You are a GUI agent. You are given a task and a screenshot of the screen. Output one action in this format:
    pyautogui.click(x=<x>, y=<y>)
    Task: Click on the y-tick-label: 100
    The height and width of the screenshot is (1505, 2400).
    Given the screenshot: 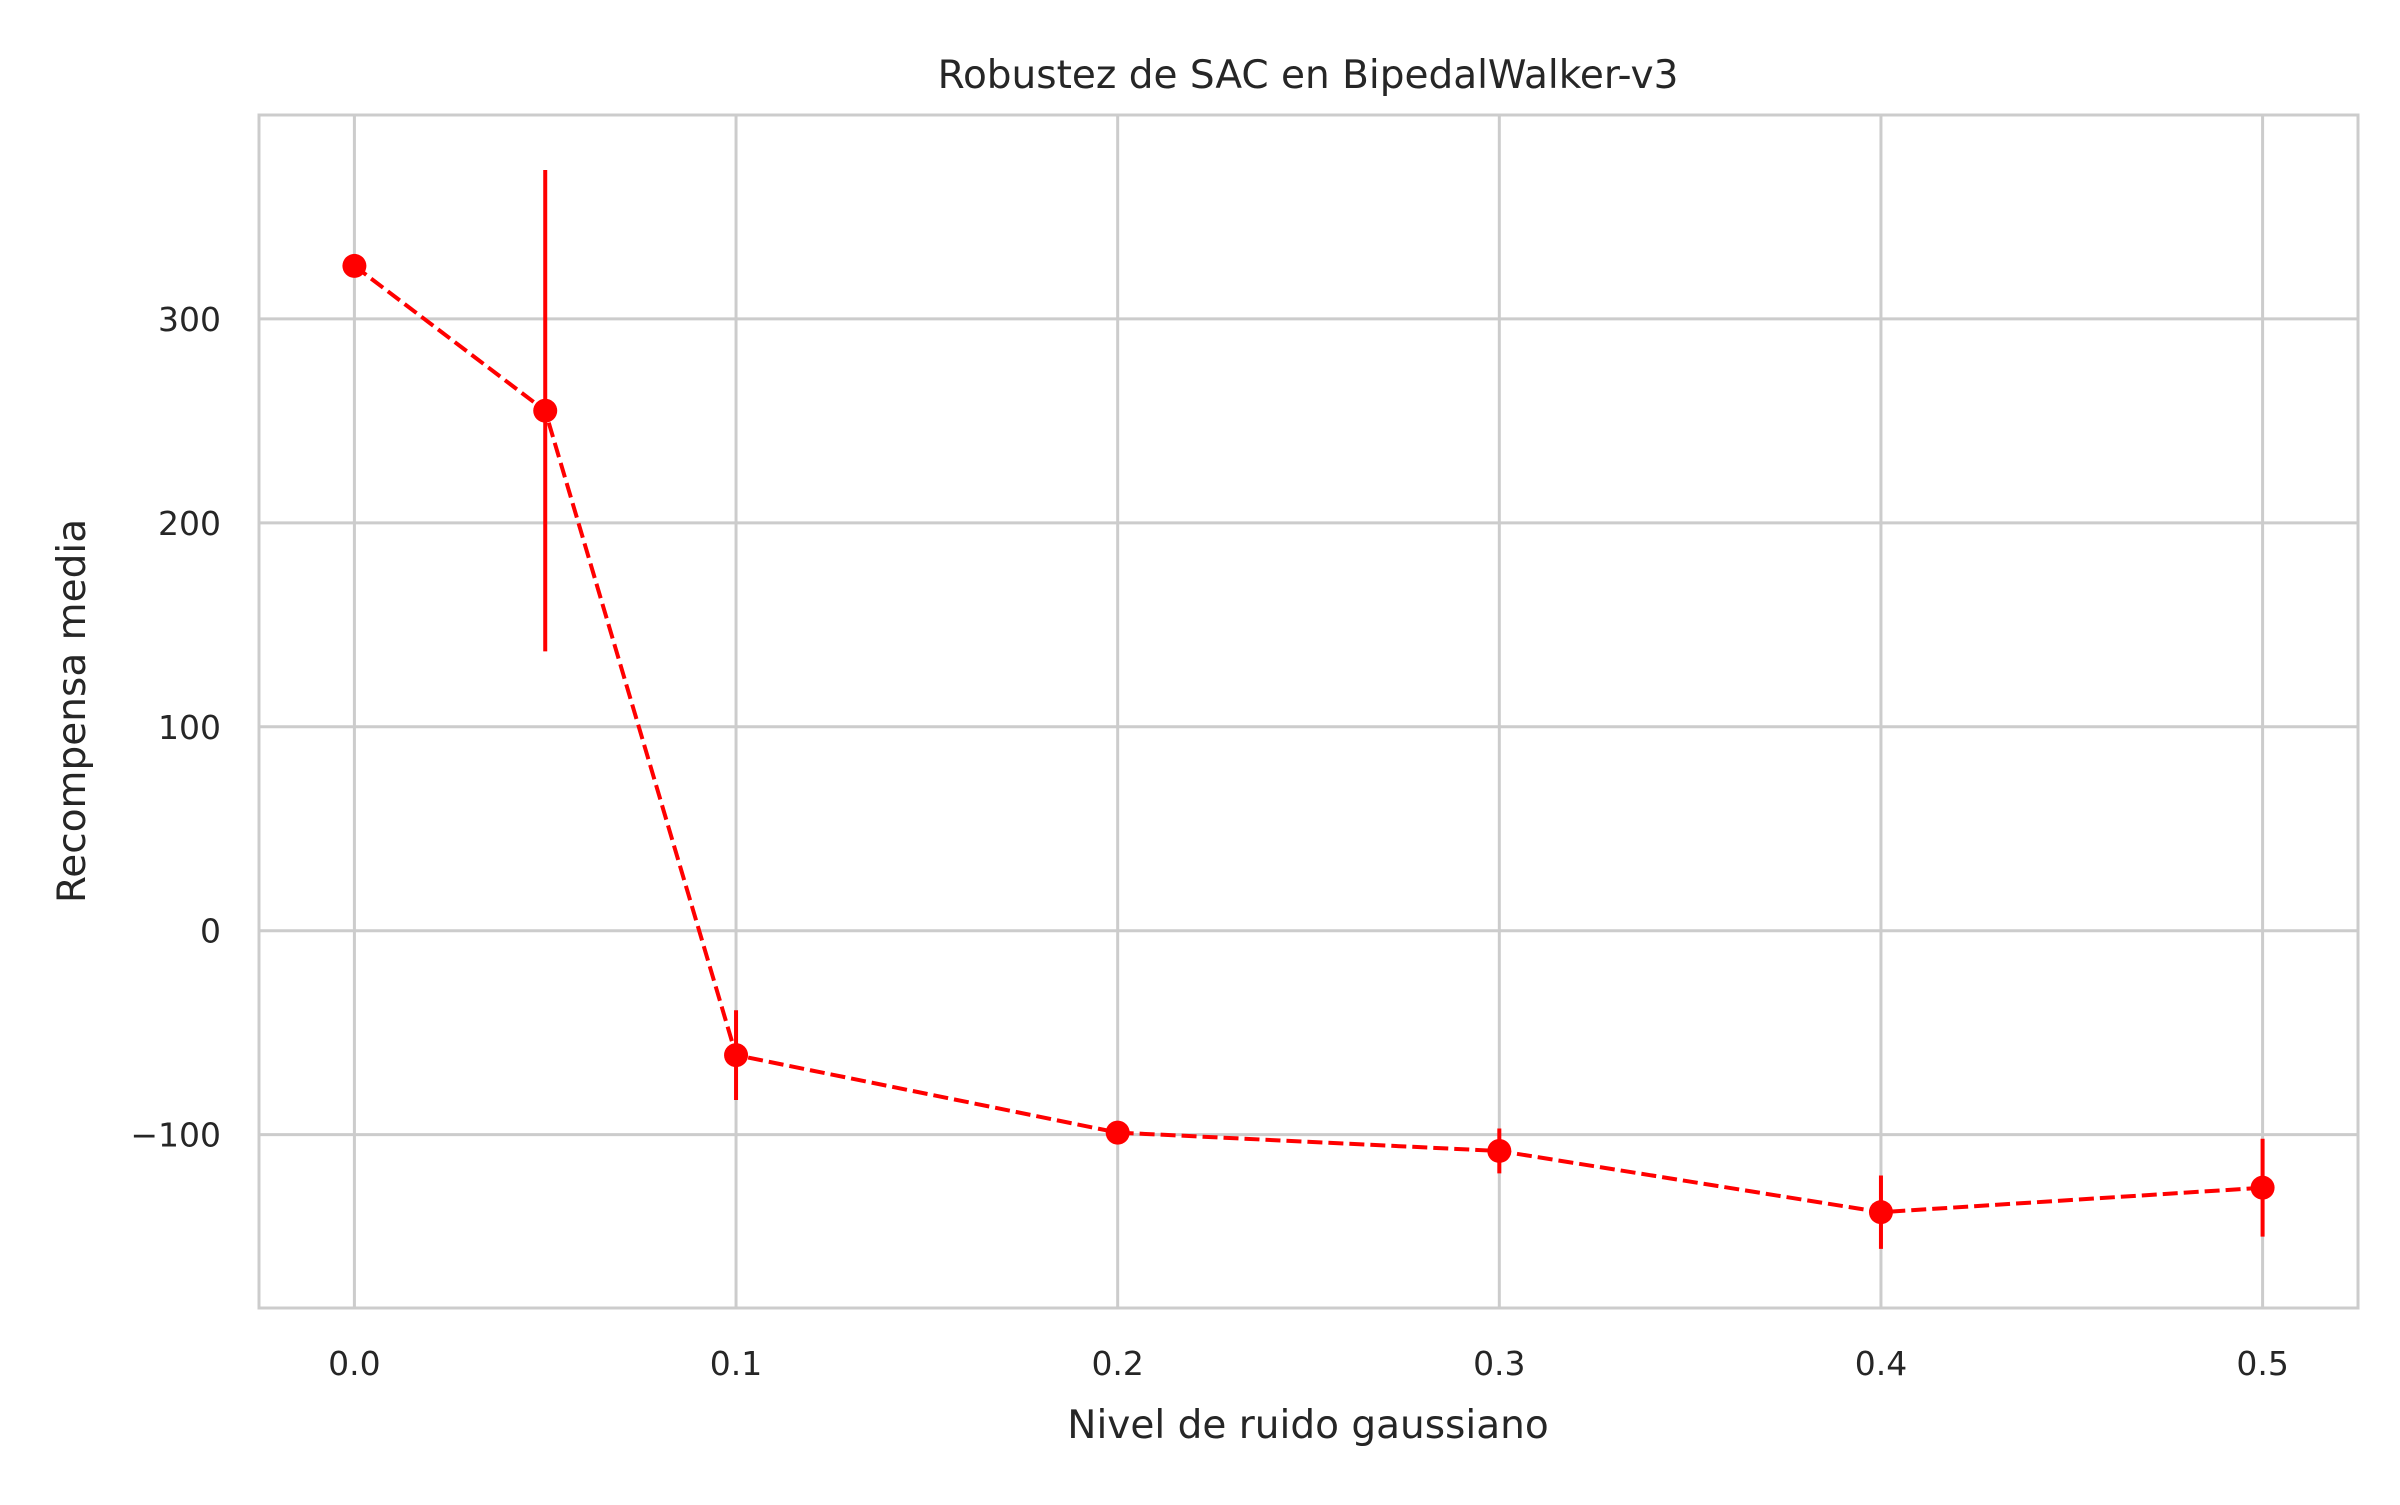 What is the action you would take?
    pyautogui.click(x=189, y=727)
    